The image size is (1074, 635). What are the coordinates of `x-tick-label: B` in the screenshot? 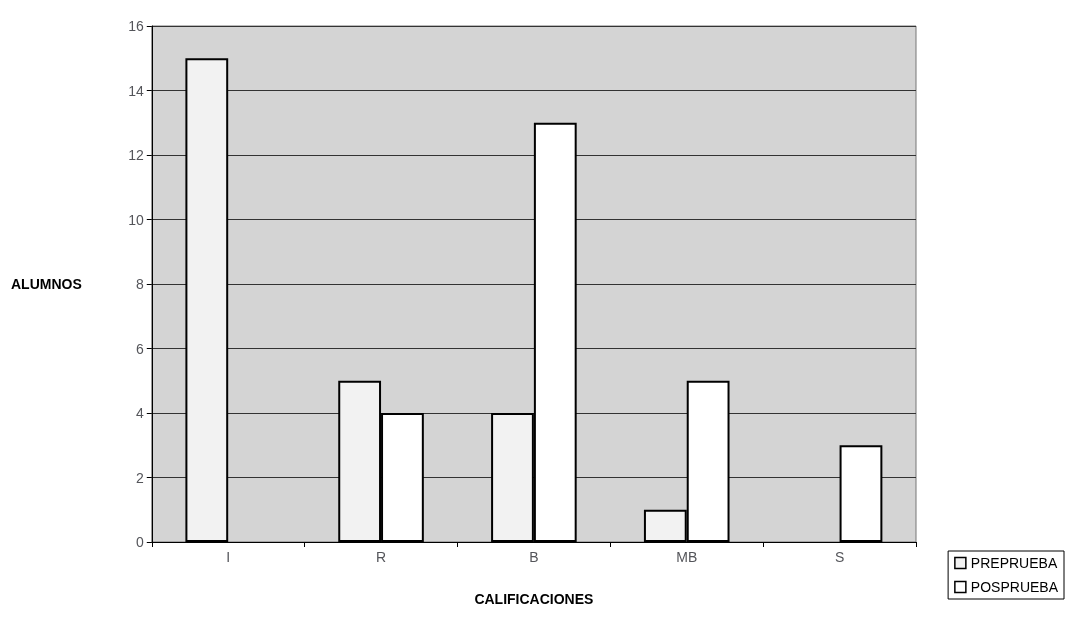 It's located at (534, 557).